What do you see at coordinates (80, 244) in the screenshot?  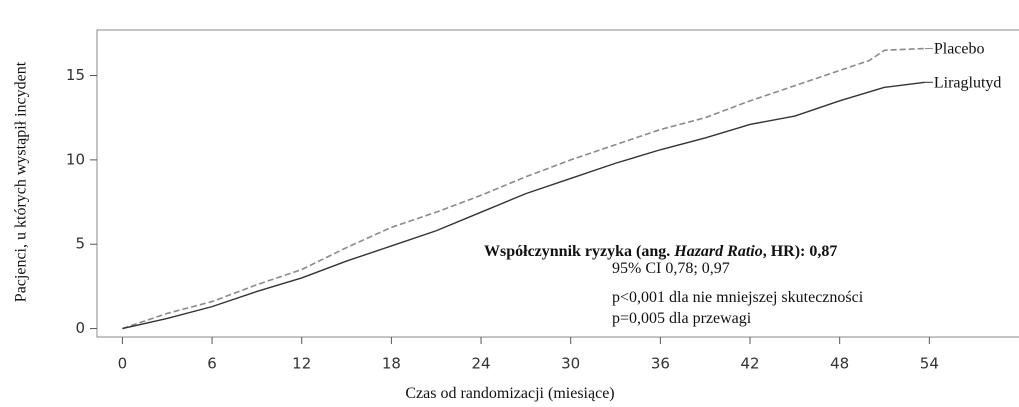 I see `y-tick-label: 5` at bounding box center [80, 244].